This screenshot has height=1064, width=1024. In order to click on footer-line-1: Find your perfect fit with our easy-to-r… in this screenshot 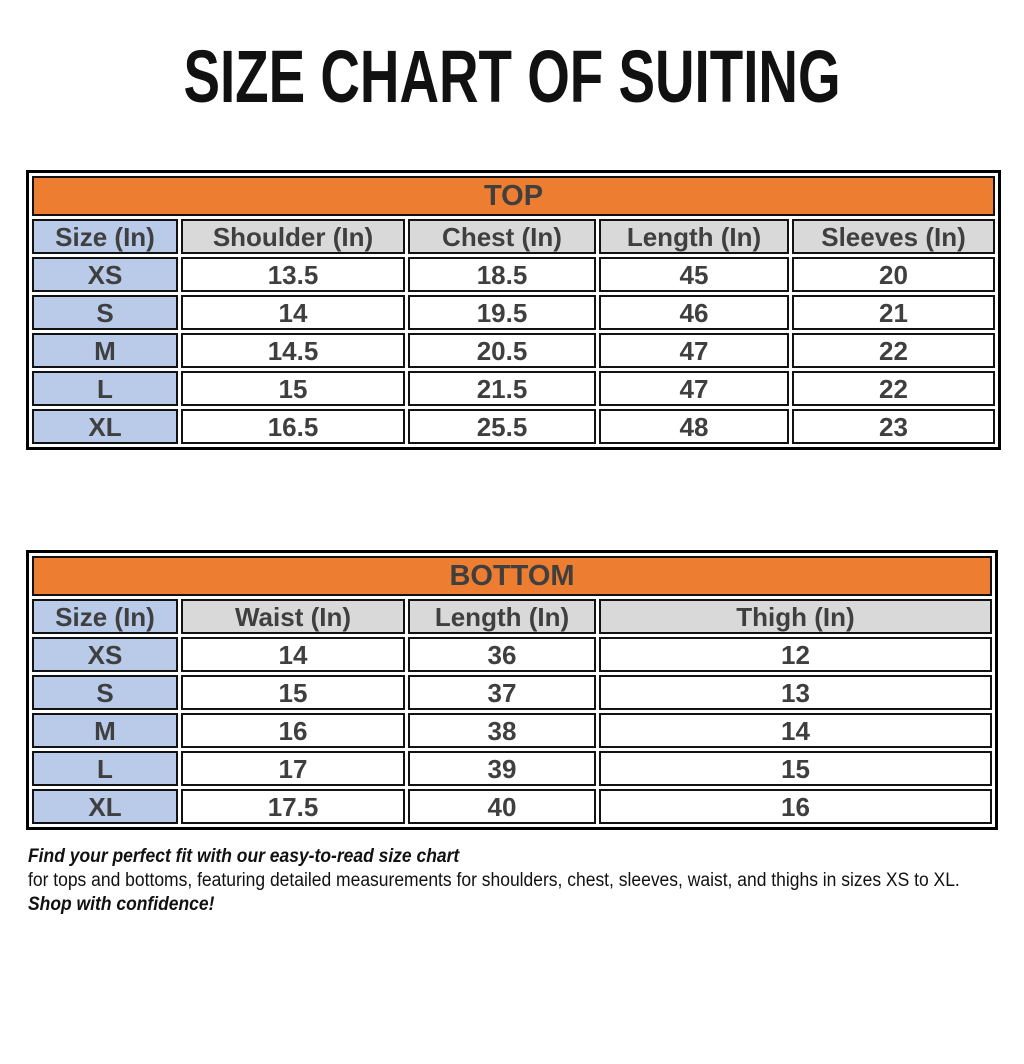, I will do `click(244, 856)`.